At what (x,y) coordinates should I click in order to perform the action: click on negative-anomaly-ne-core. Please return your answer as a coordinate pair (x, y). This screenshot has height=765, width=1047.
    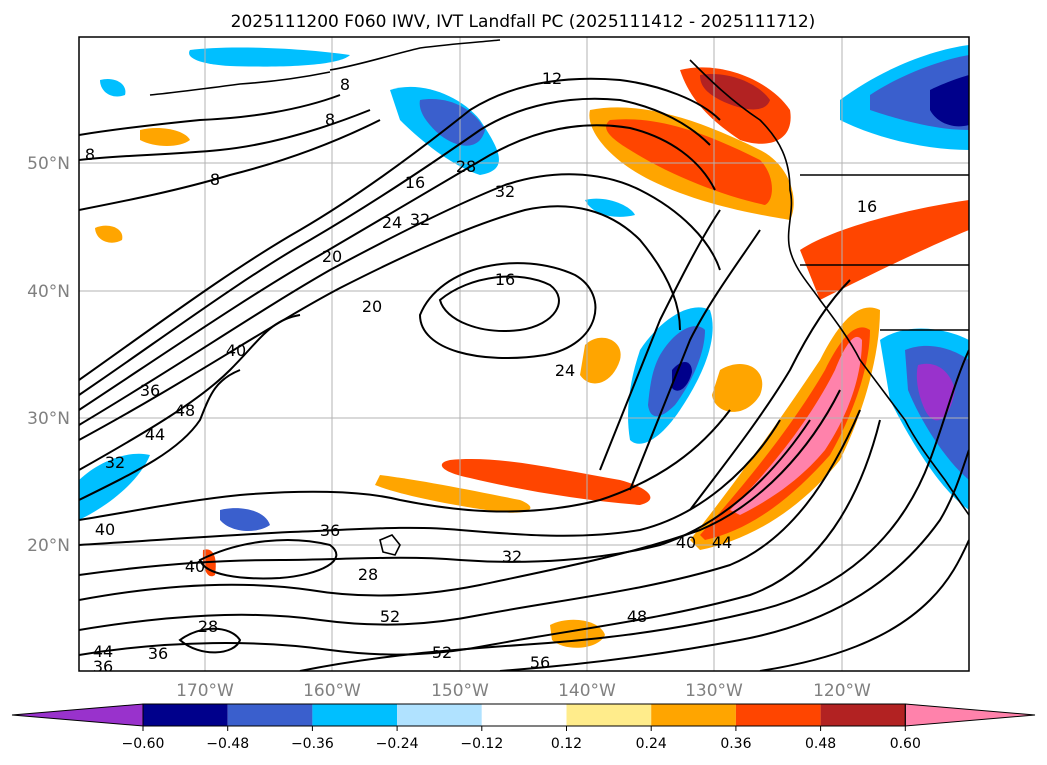
    Looking at the image, I should click on (949, 101).